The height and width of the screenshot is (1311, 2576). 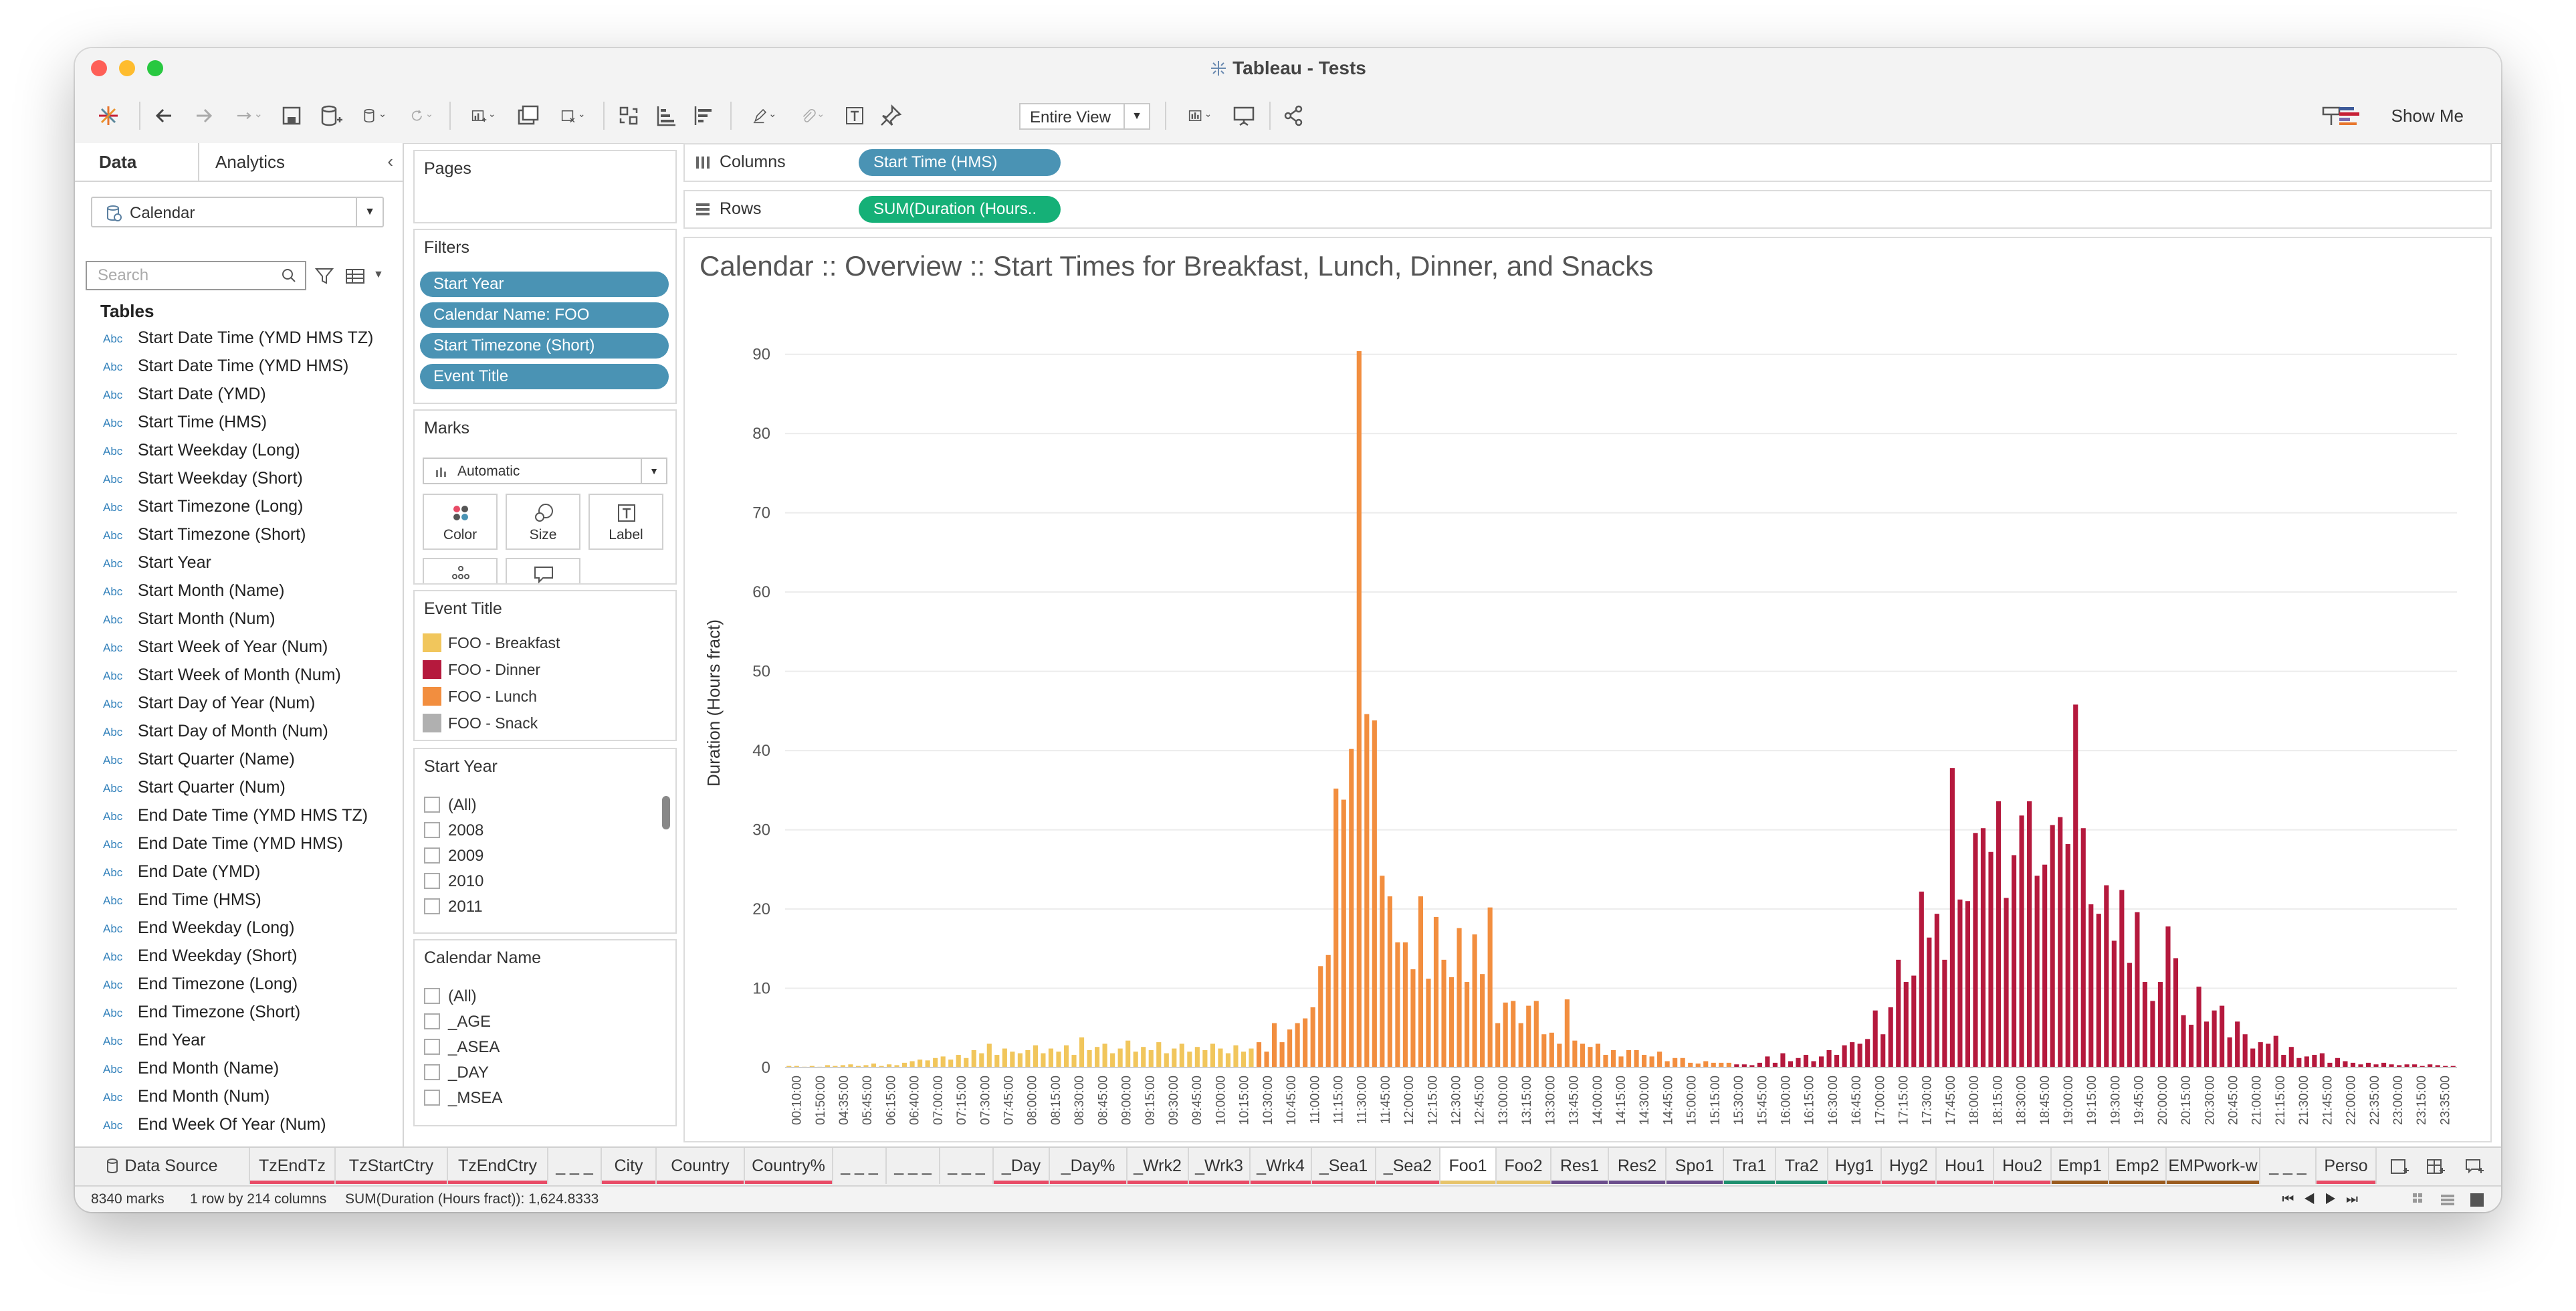 What do you see at coordinates (239, 647) in the screenshot?
I see `field-item: Abc Start Week of Year (Num)` at bounding box center [239, 647].